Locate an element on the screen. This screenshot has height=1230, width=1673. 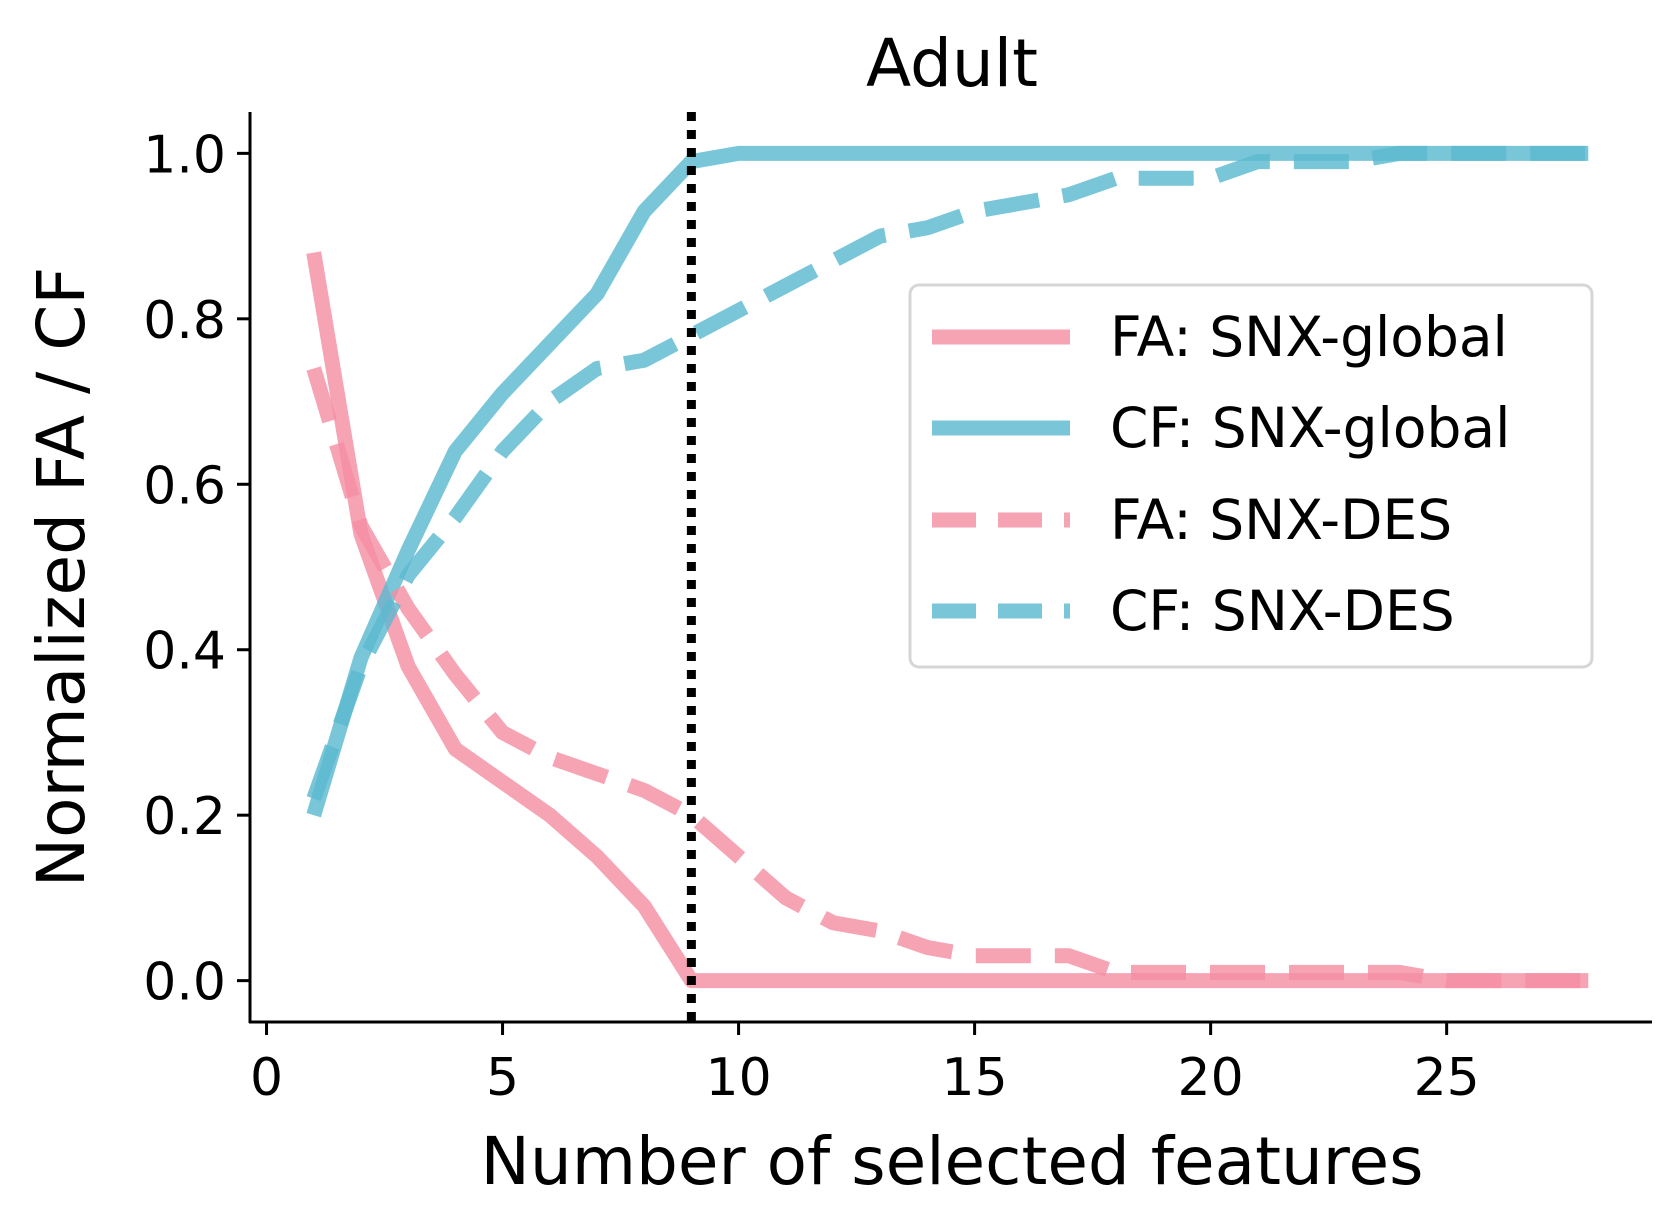
x-ticks: 0 5 10 15 20 25 is located at coordinates (865, 1065).